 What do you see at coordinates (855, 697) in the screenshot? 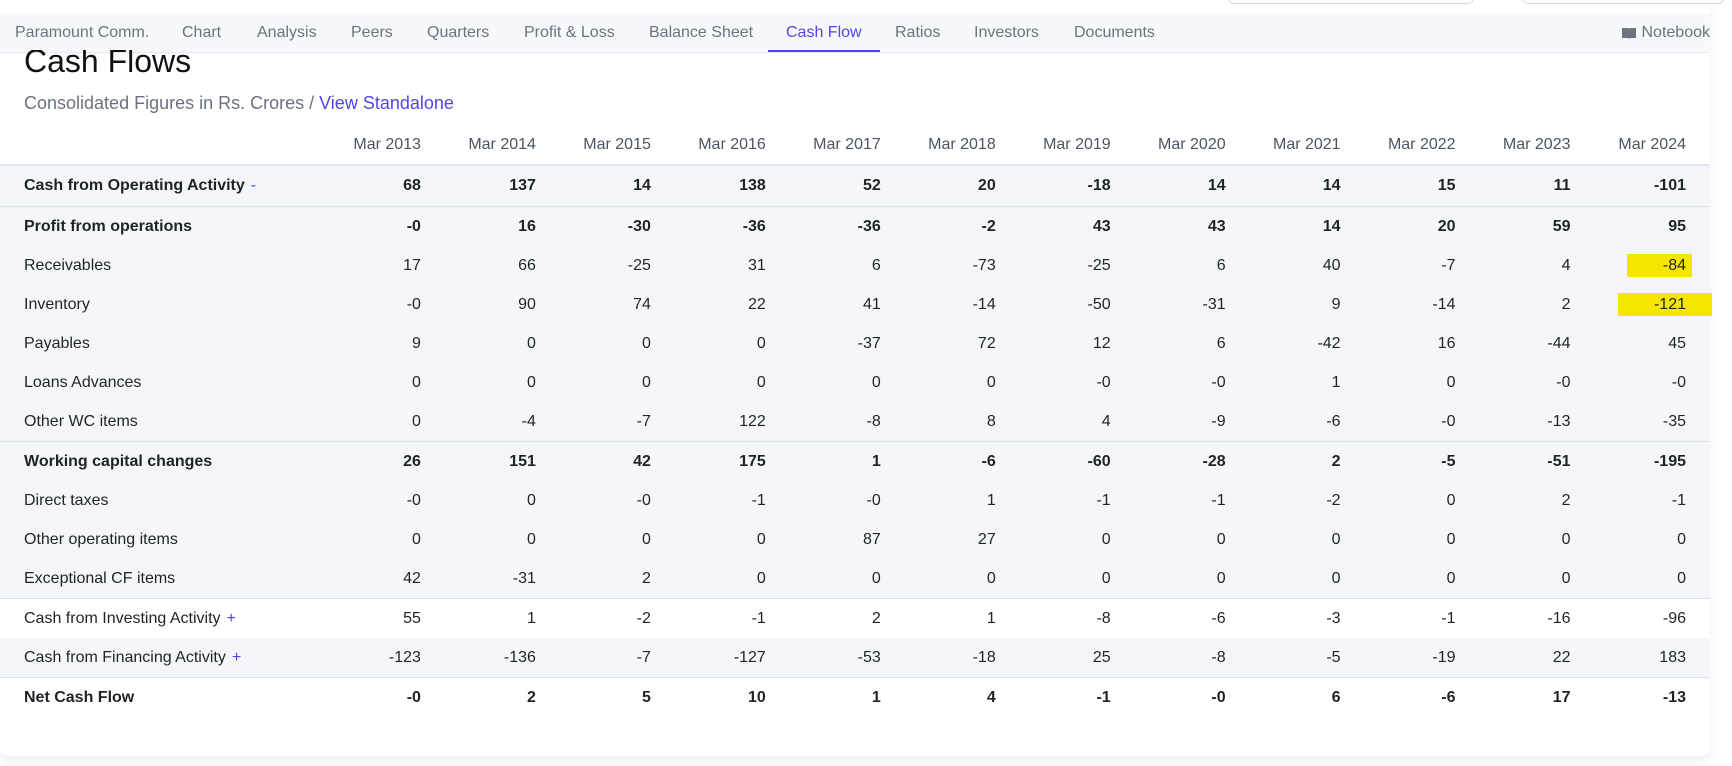
I see `table-row: Net Cash Flow -0 2 5 10 1 4 -1 -0 6 -6 17 -13` at bounding box center [855, 697].